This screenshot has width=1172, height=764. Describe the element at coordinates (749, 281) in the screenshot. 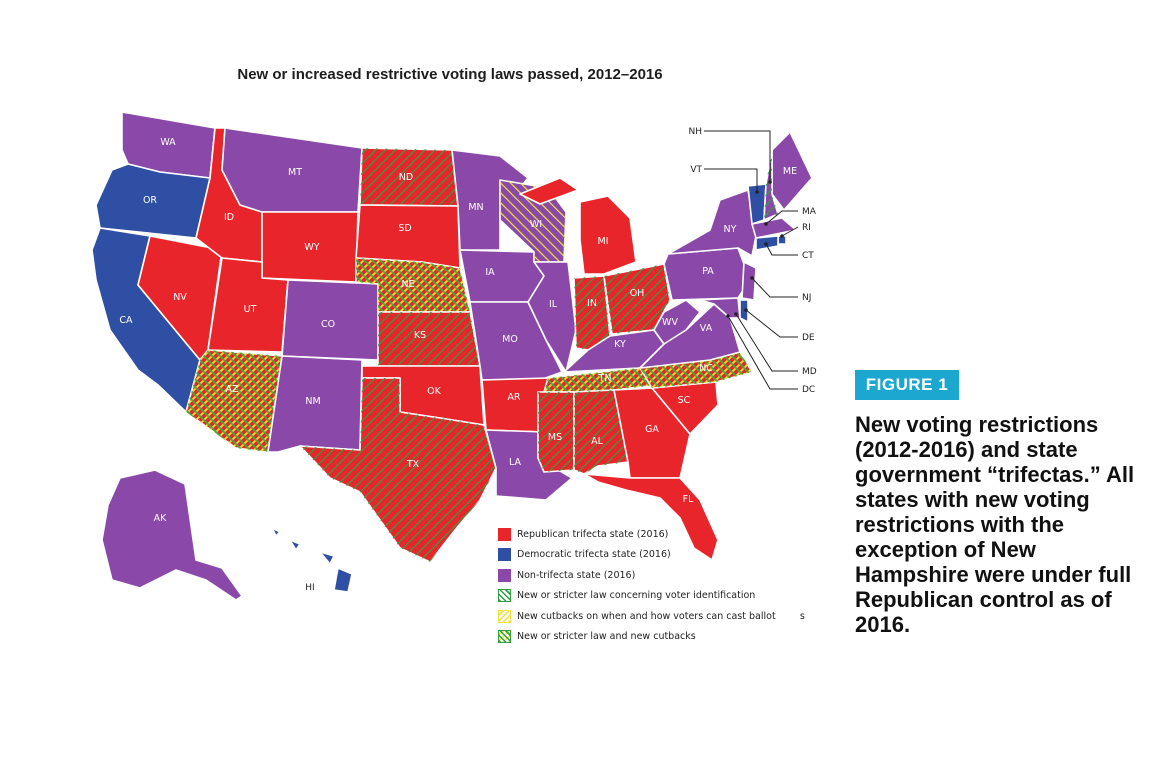

I see `state-nj` at that location.